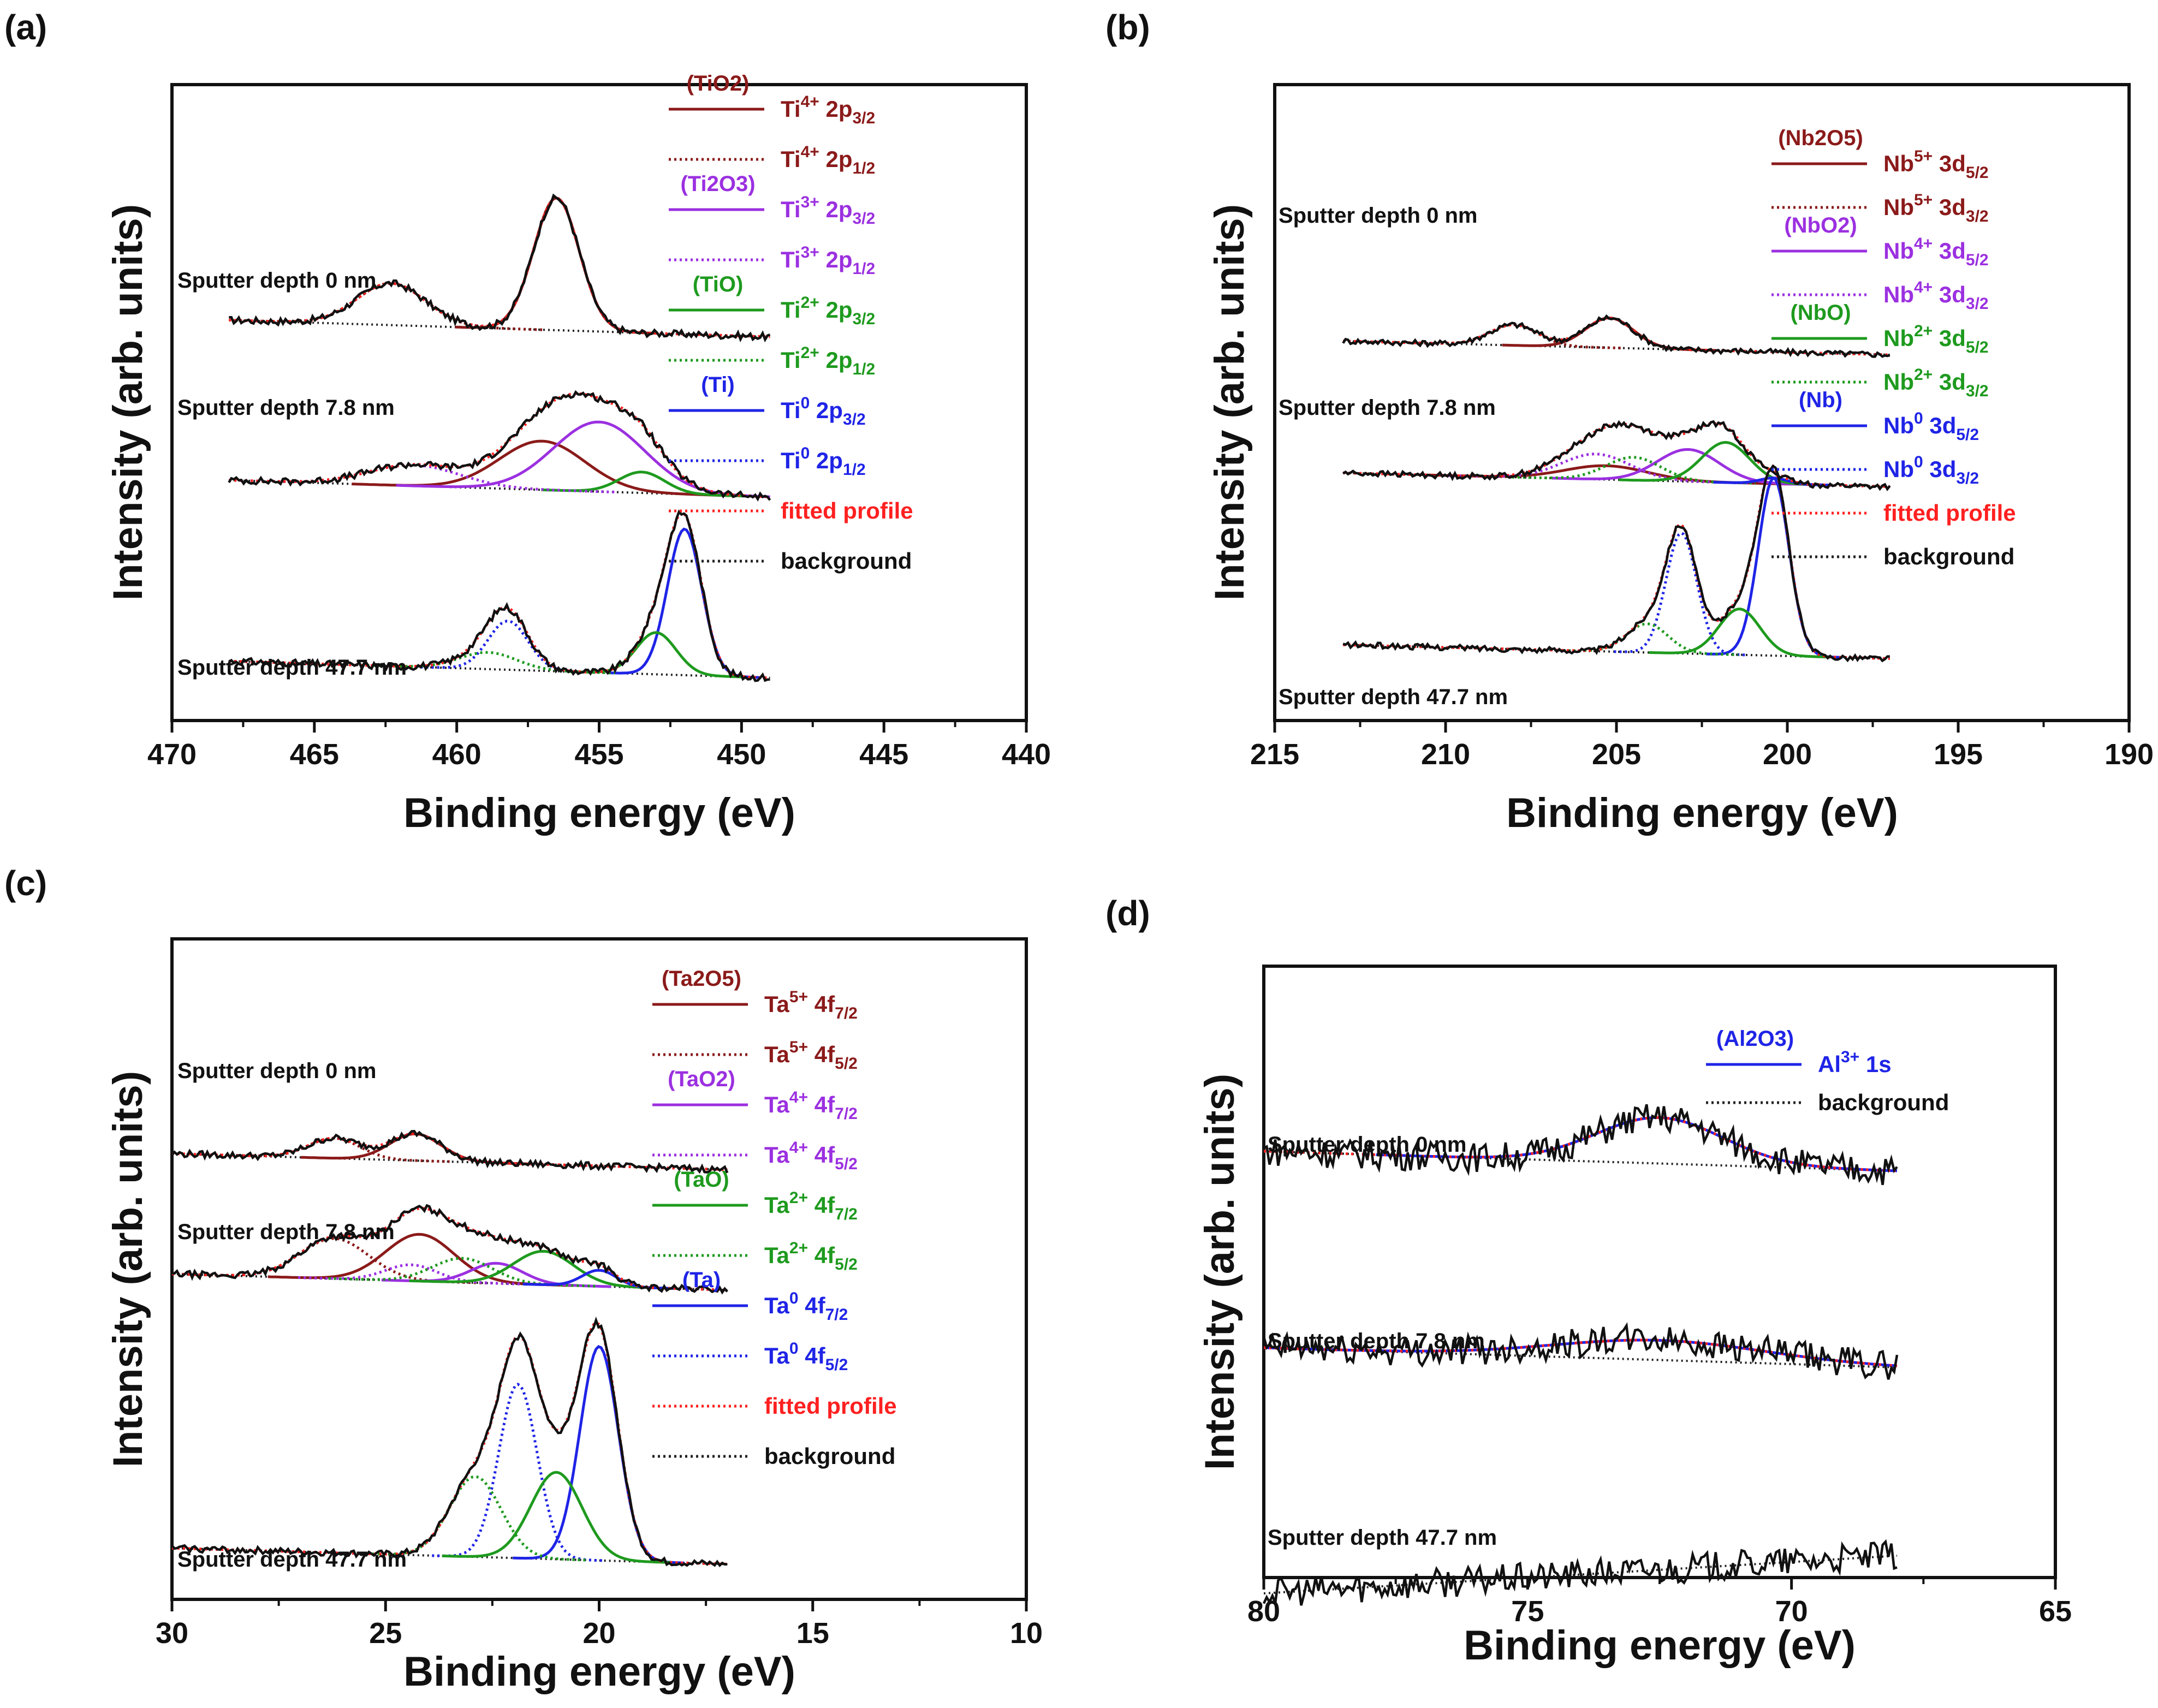  I want to click on legend-entry: Ti4+ 2p1/2, so click(828, 160).